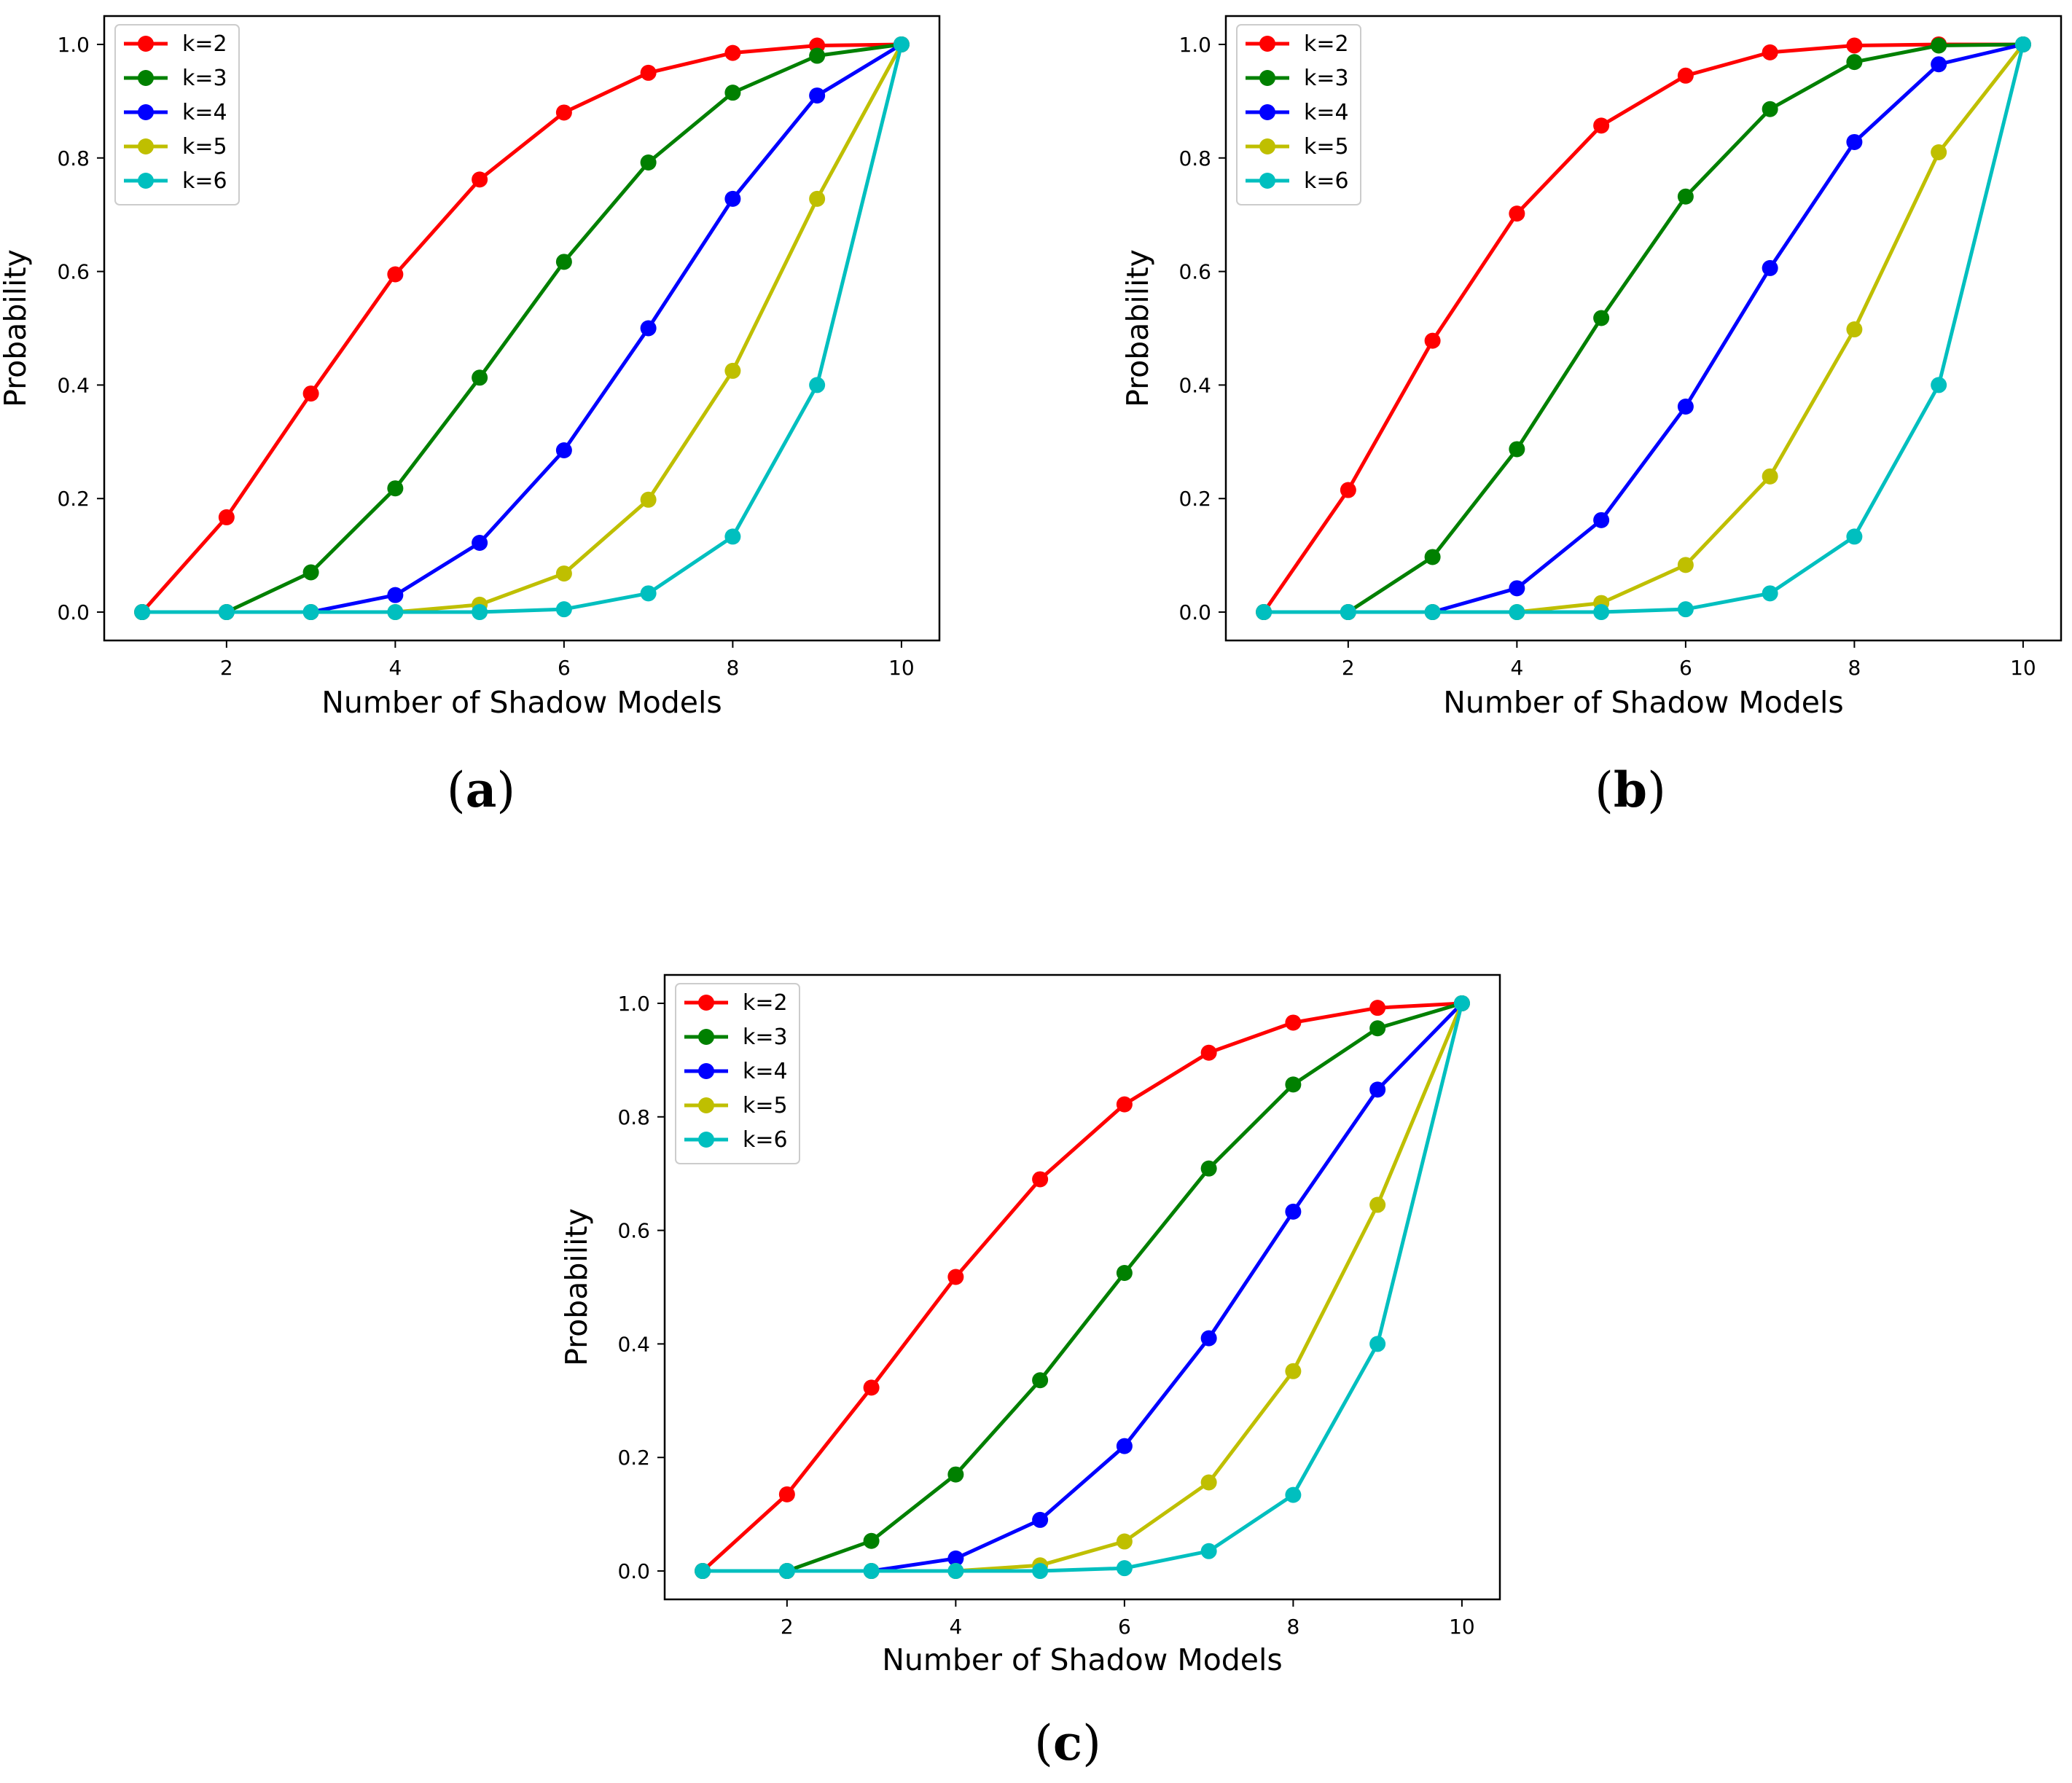 The height and width of the screenshot is (1783, 2072). I want to click on series-line-k=6, so click(523, 329).